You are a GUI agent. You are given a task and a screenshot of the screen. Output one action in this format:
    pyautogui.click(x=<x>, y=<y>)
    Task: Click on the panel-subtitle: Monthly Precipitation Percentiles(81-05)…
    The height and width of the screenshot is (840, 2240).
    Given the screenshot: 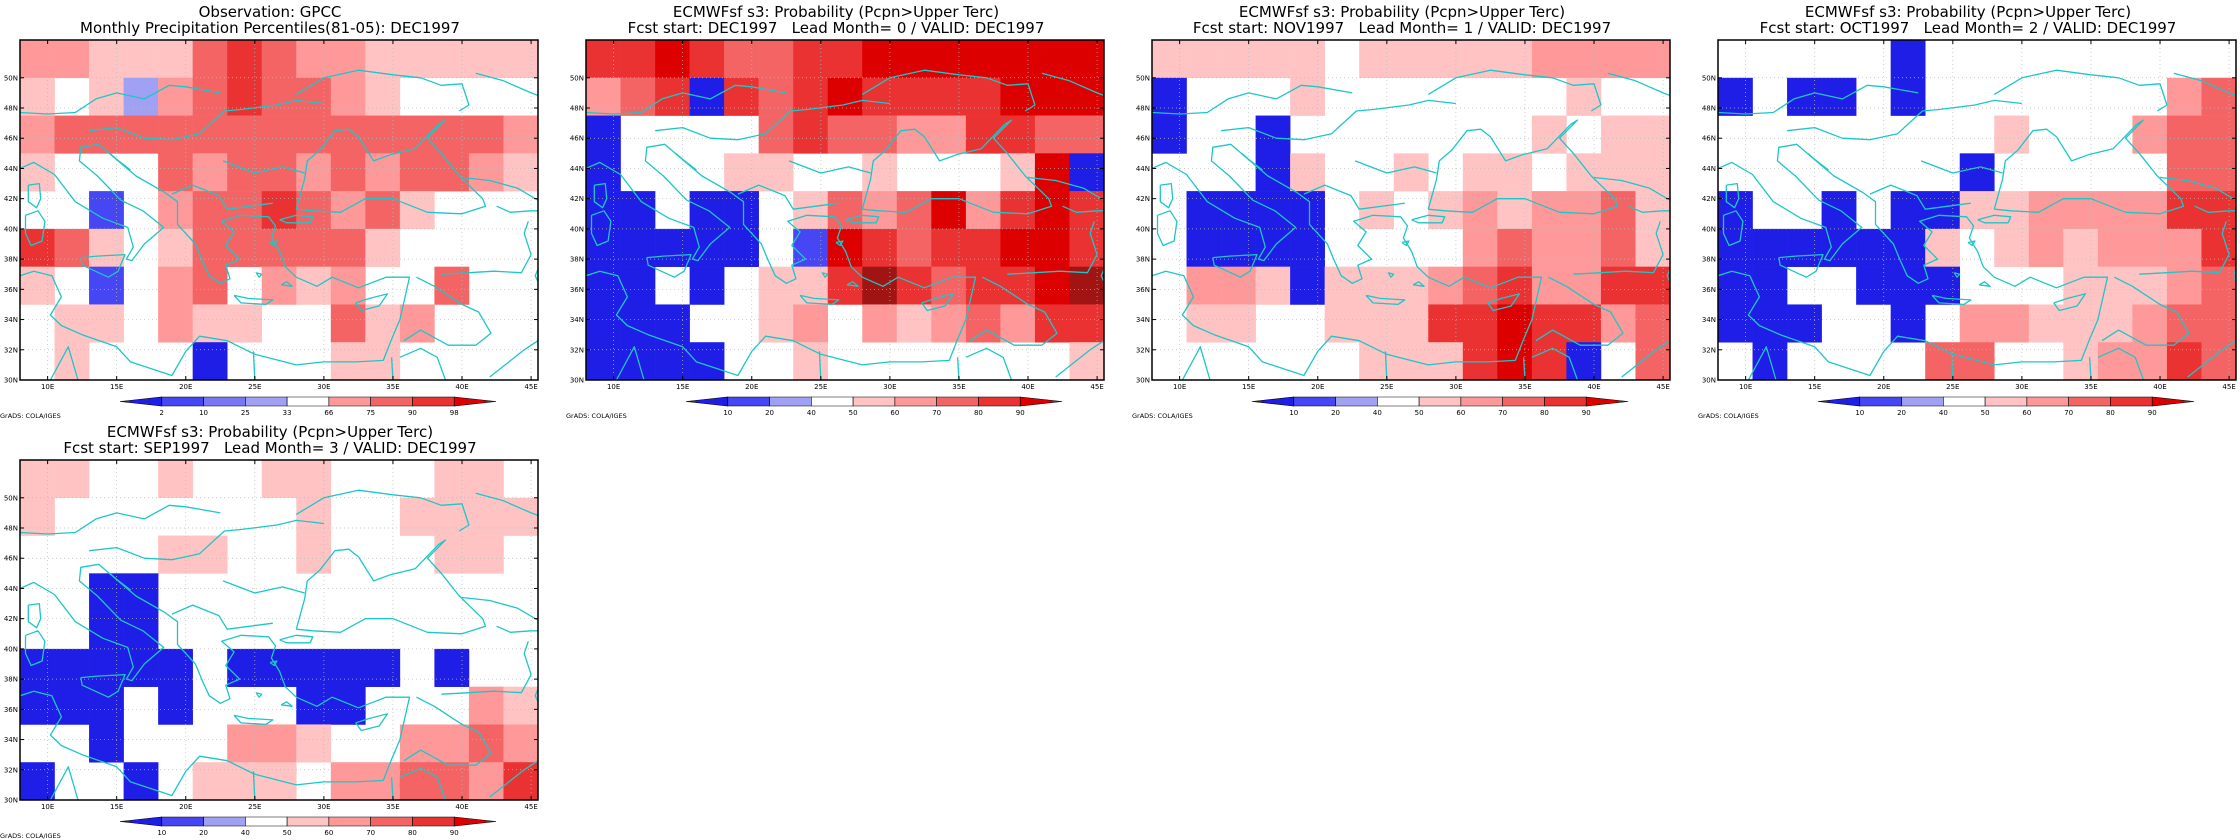 What is the action you would take?
    pyautogui.click(x=270, y=28)
    